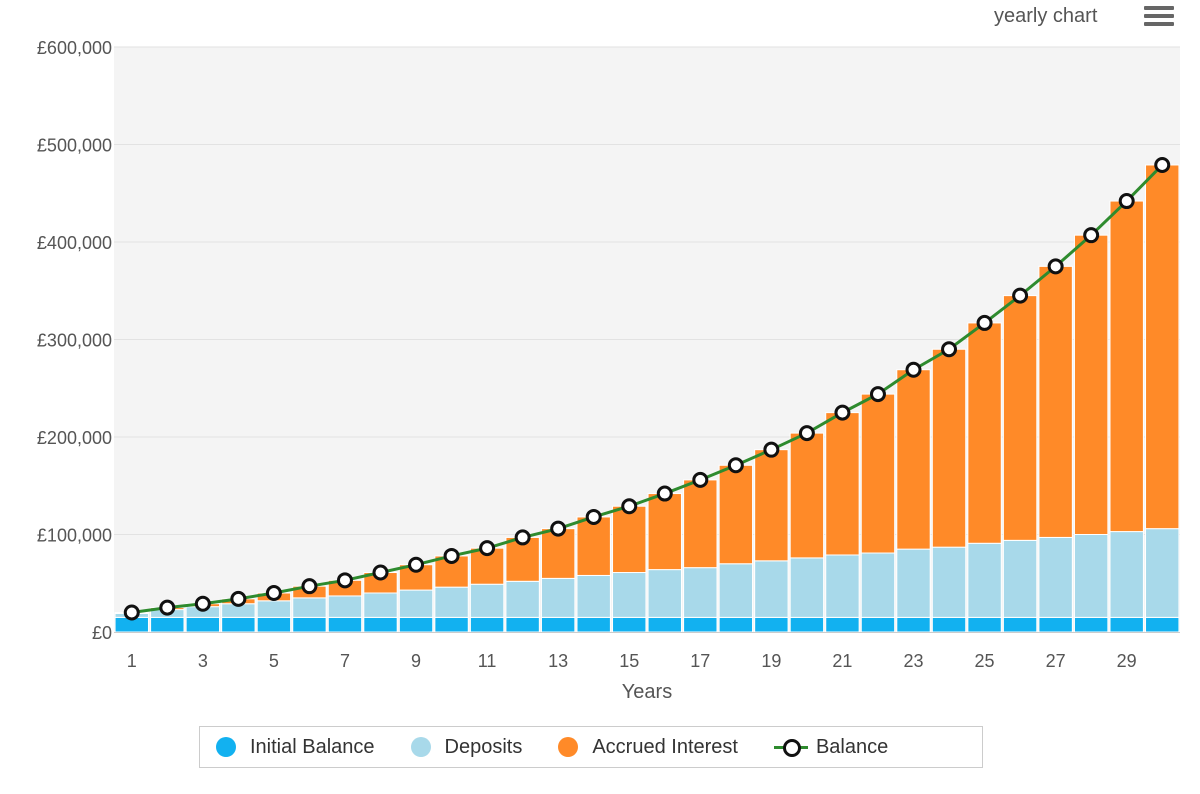 The image size is (1200, 794). Describe the element at coordinates (629, 661) in the screenshot. I see `x-tick-label: 15` at that location.